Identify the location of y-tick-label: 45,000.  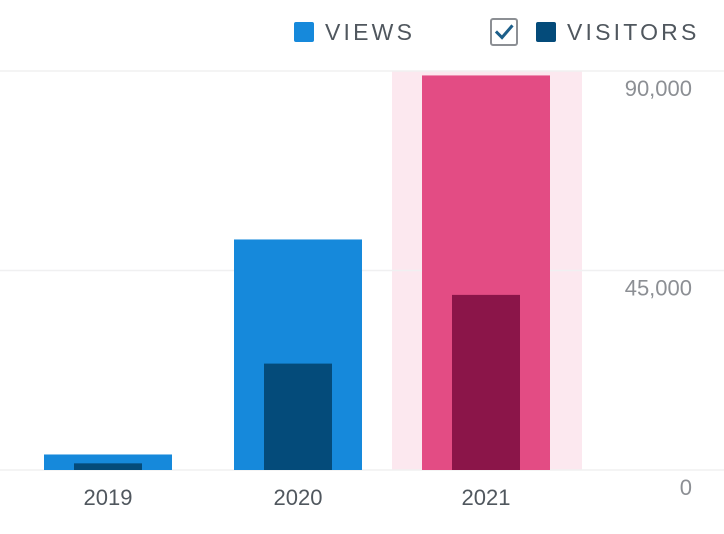
(658, 288).